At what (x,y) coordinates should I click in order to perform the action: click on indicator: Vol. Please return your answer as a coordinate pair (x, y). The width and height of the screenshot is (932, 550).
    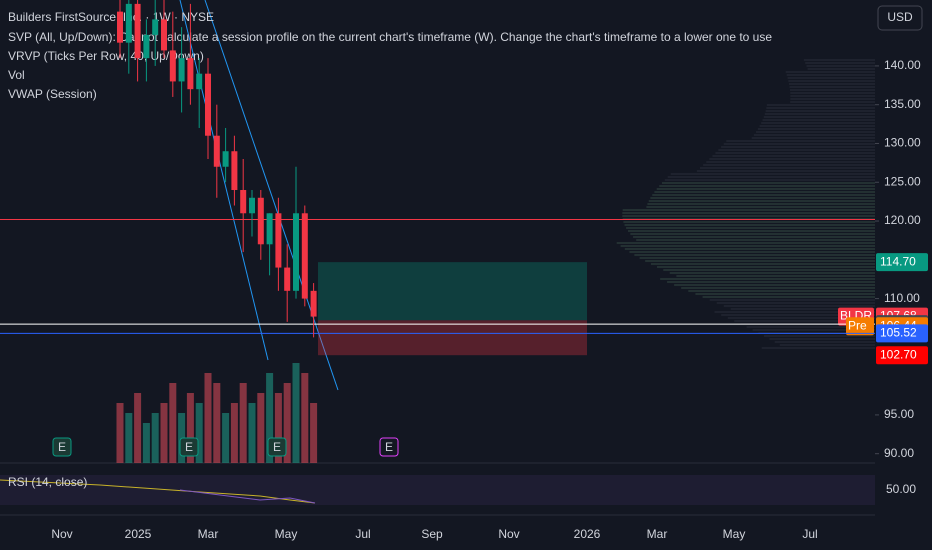
    Looking at the image, I should click on (16, 75).